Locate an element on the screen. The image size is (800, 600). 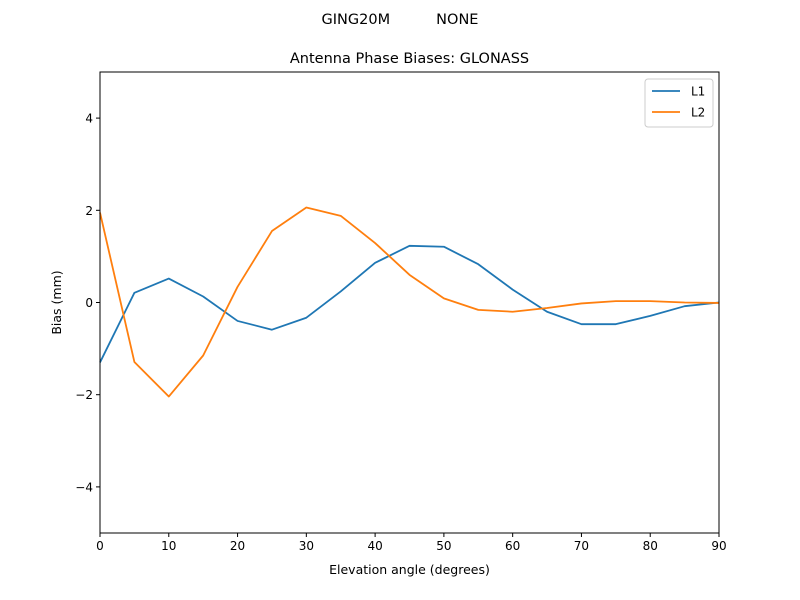
x-tick-label: 70 is located at coordinates (581, 546).